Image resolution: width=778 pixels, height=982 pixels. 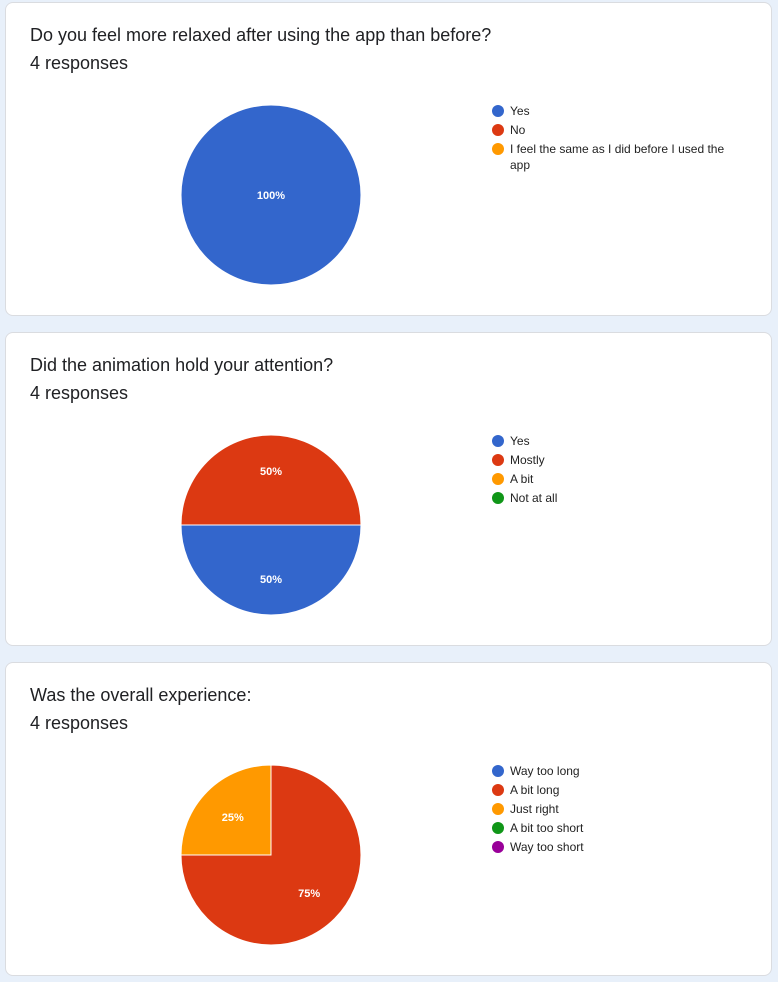 What do you see at coordinates (527, 460) in the screenshot?
I see `legend-label: Mostly` at bounding box center [527, 460].